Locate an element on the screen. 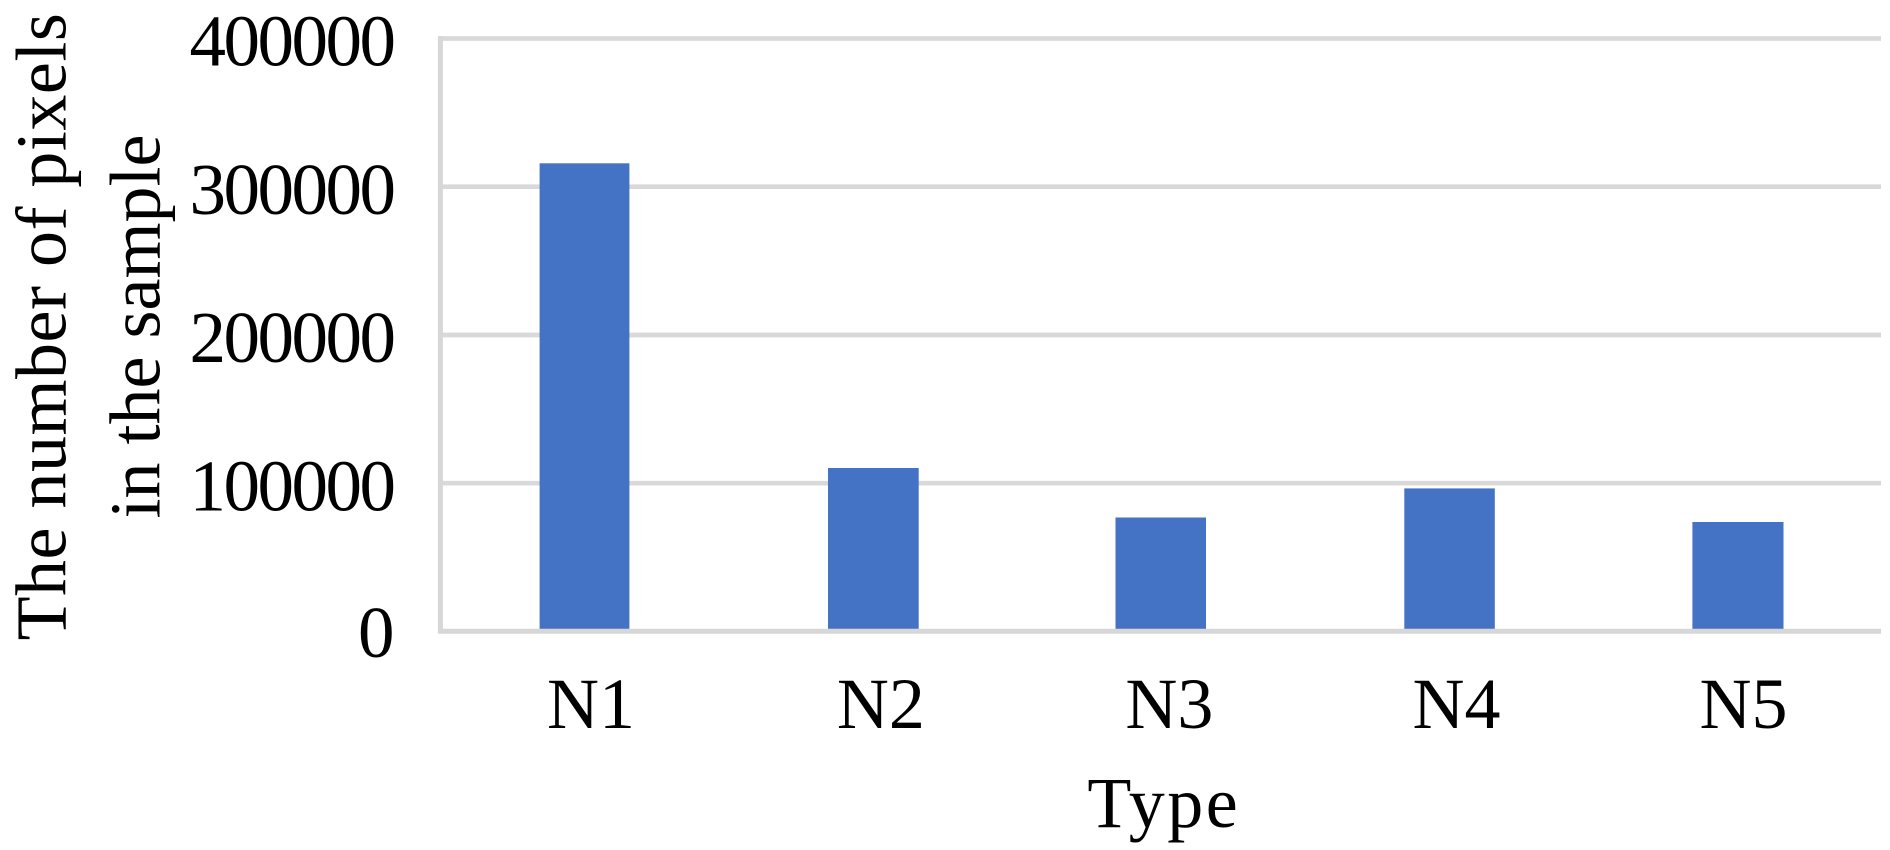 This screenshot has width=1890, height=850. svg-text: N2 is located at coordinates (881, 704).